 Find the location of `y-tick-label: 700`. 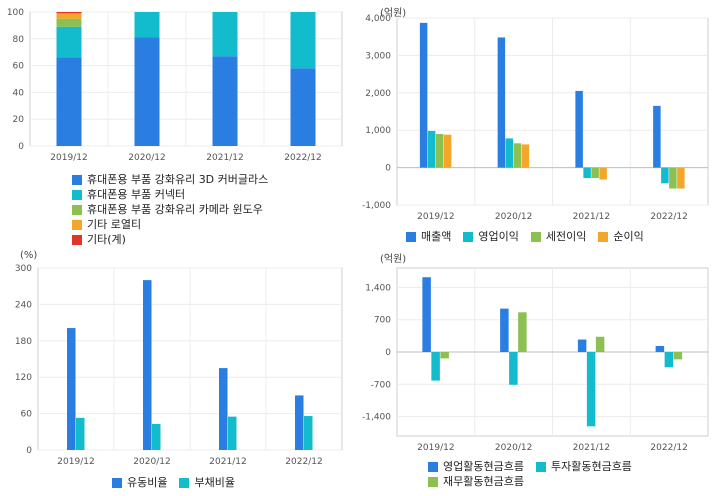

y-tick-label: 700 is located at coordinates (382, 321).